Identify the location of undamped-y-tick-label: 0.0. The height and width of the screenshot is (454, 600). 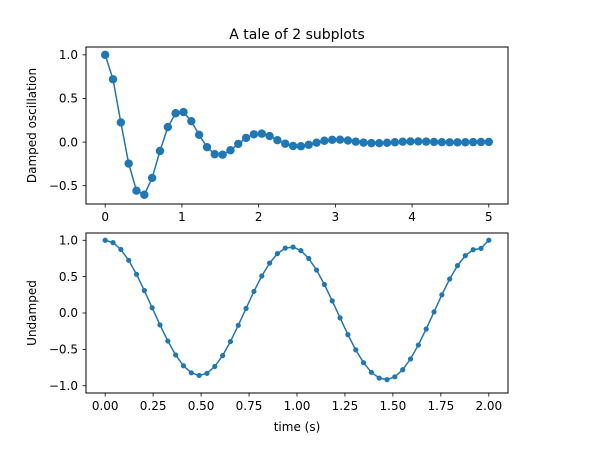
(68, 313).